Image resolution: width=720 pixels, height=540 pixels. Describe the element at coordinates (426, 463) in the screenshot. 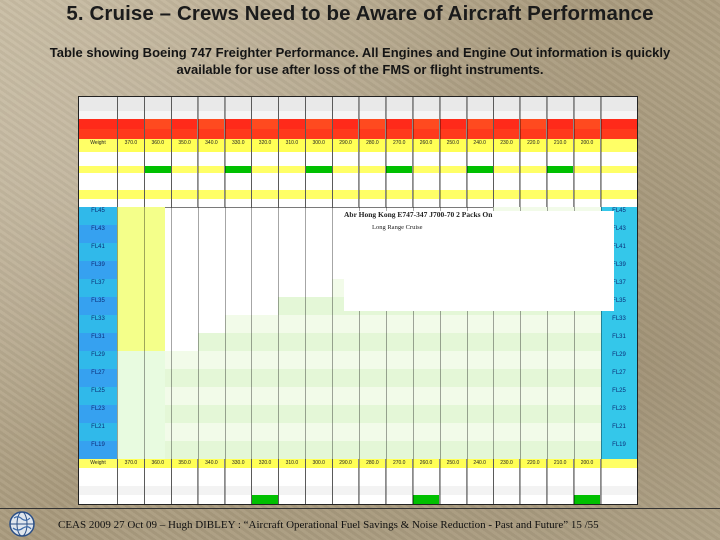

I see `table-cell: 260.0` at that location.